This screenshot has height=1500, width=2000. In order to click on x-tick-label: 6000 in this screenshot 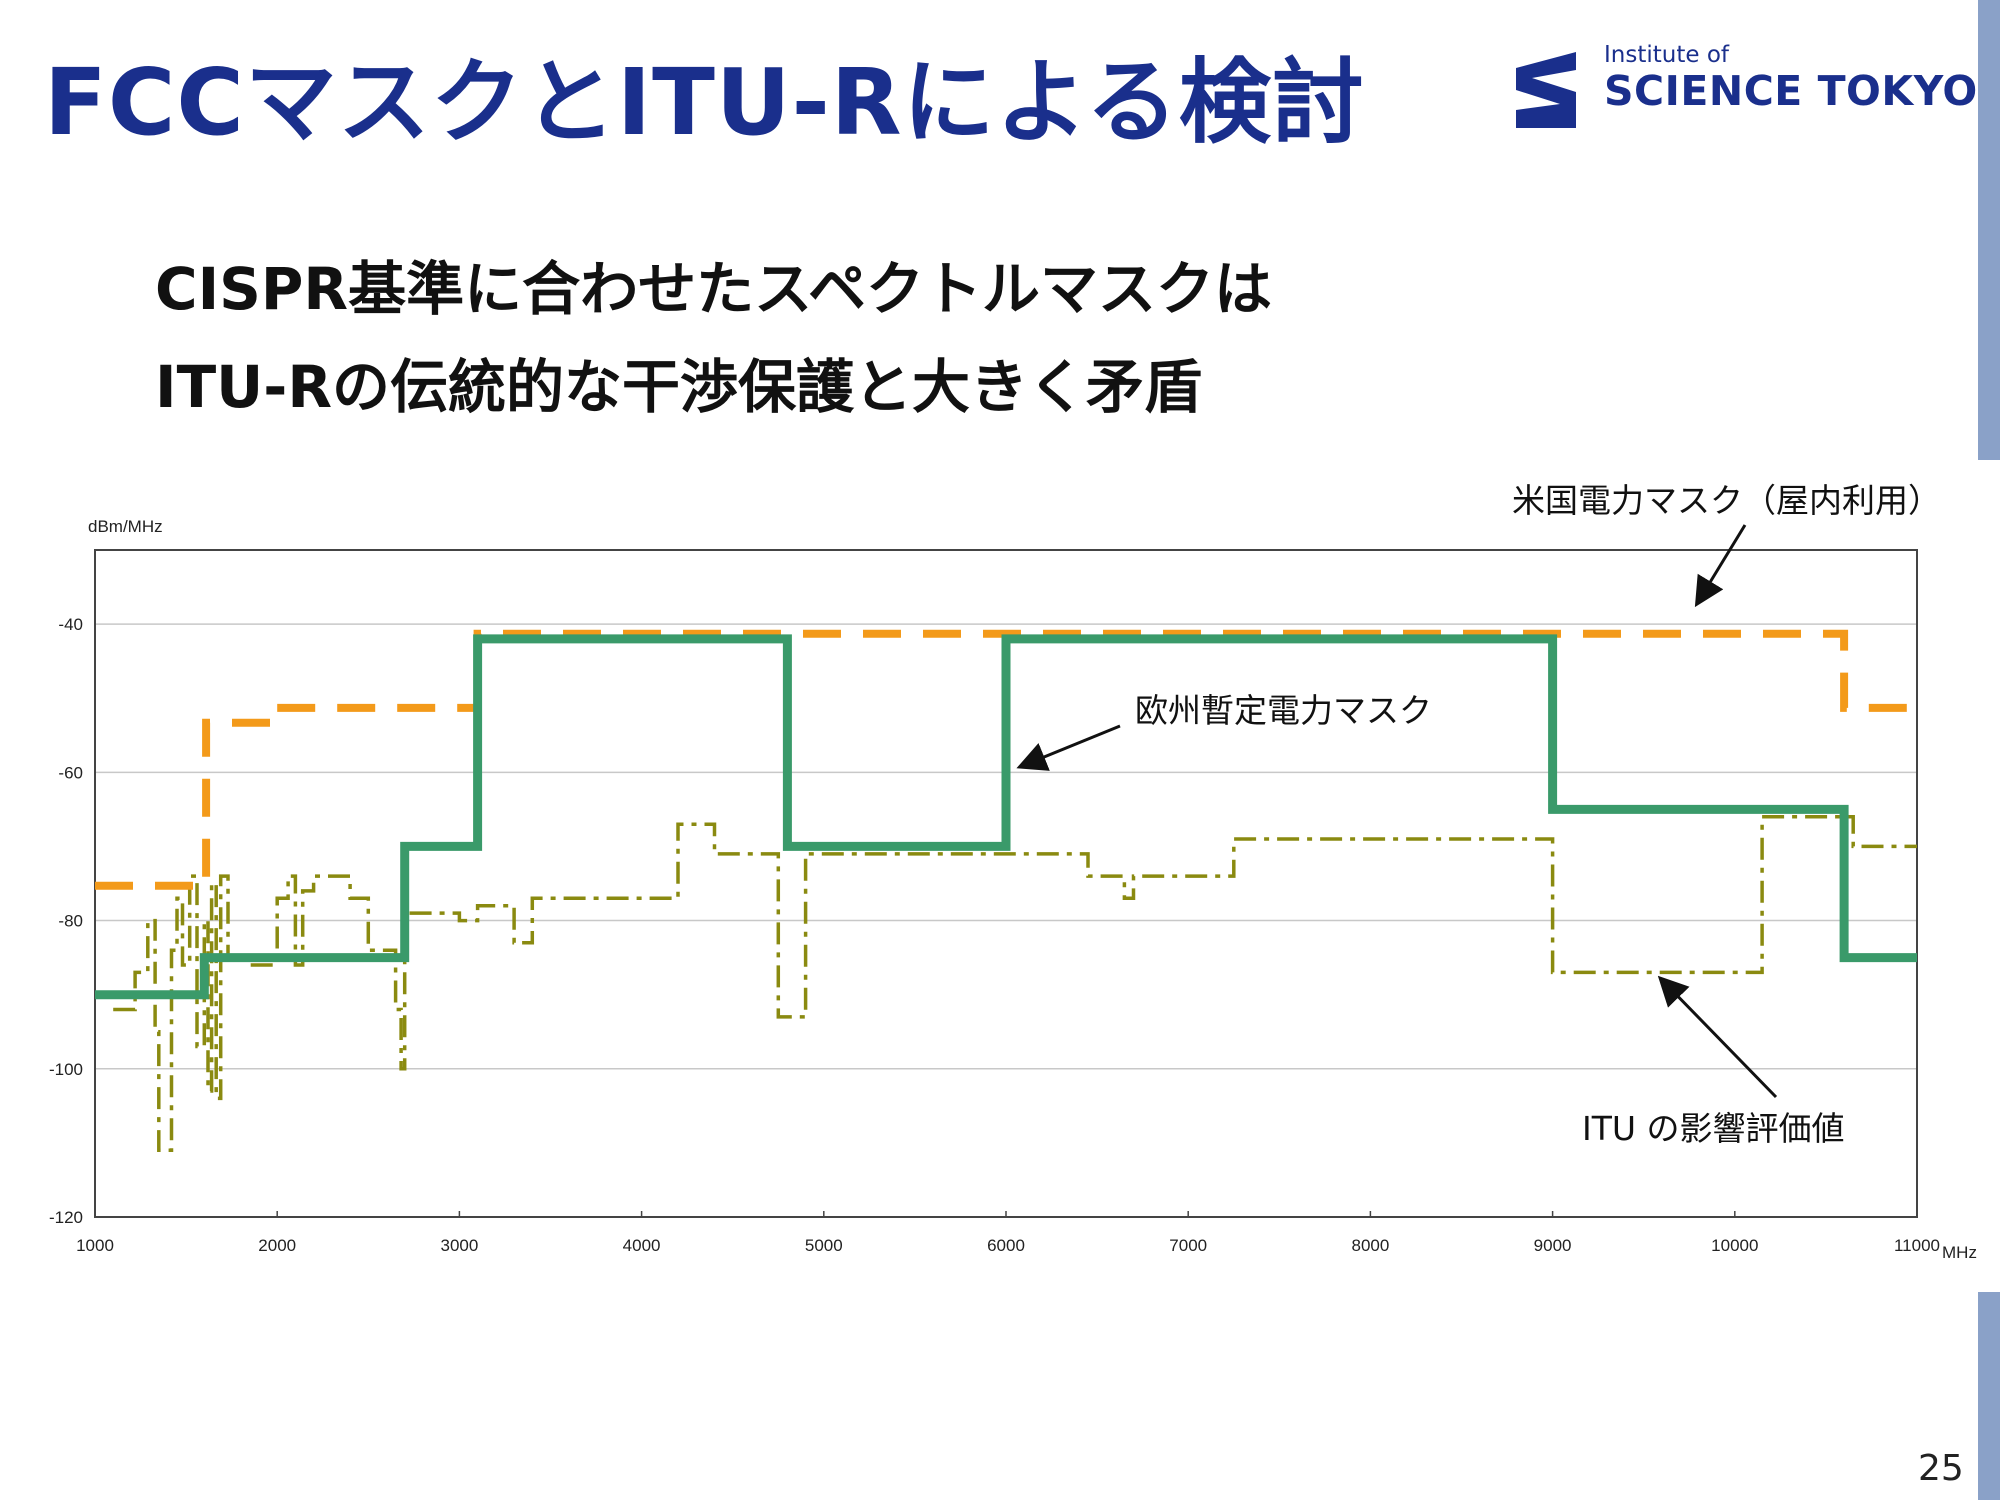, I will do `click(1006, 1245)`.